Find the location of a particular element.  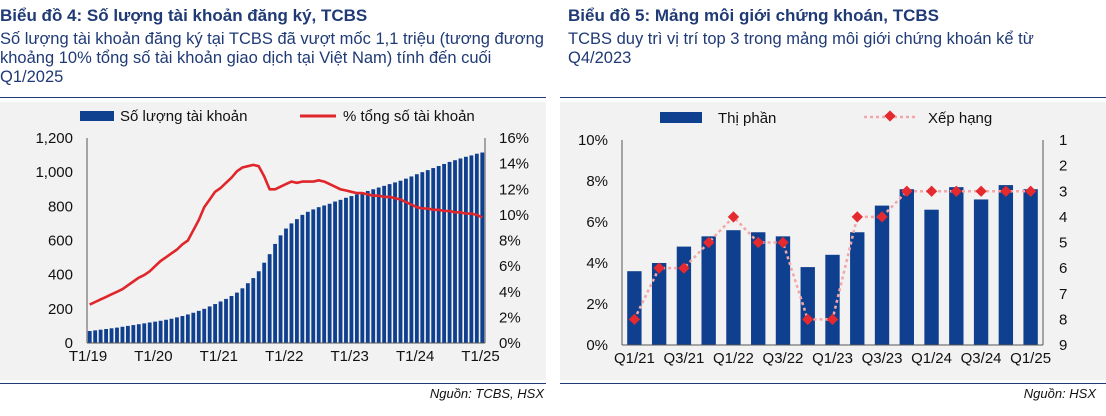

y-left-tick-label: 600 is located at coordinates (60, 241).